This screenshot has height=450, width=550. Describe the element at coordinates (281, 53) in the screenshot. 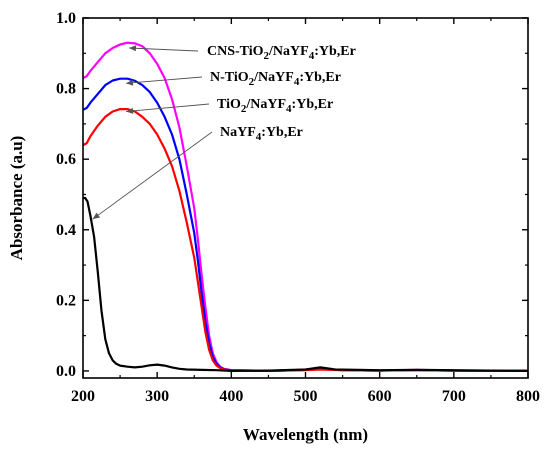

I see `legend-label-0: CNS-TiO2/NaYF4:Yb,Er` at that location.